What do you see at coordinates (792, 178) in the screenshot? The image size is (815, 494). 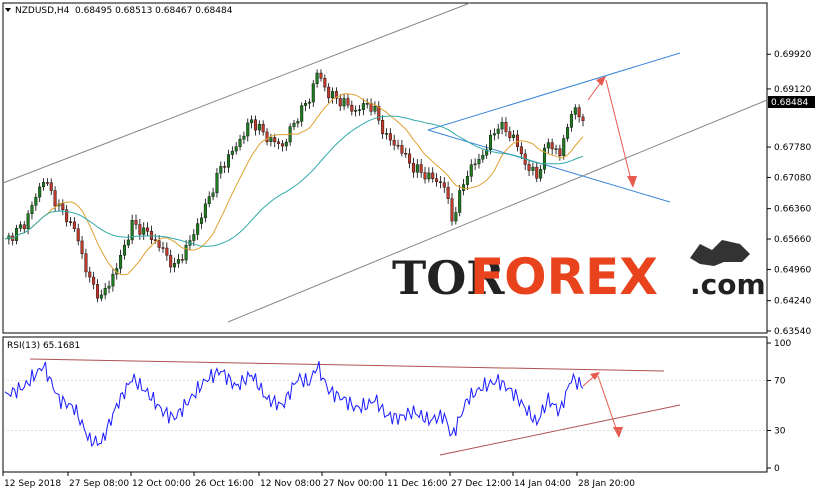 I see `price-tick-label: 0.67080` at bounding box center [792, 178].